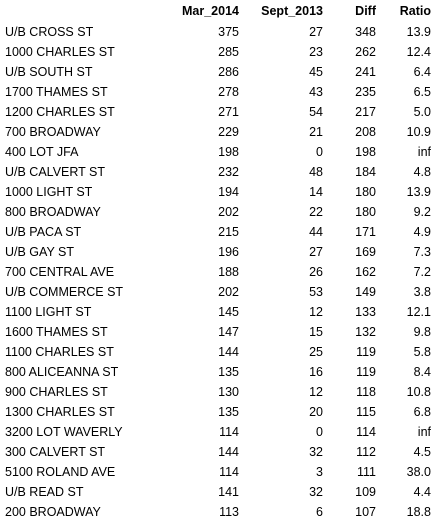 Image resolution: width=435 pixels, height=530 pixels. What do you see at coordinates (77, 252) in the screenshot?
I see `cell-location: U/B GAY ST` at bounding box center [77, 252].